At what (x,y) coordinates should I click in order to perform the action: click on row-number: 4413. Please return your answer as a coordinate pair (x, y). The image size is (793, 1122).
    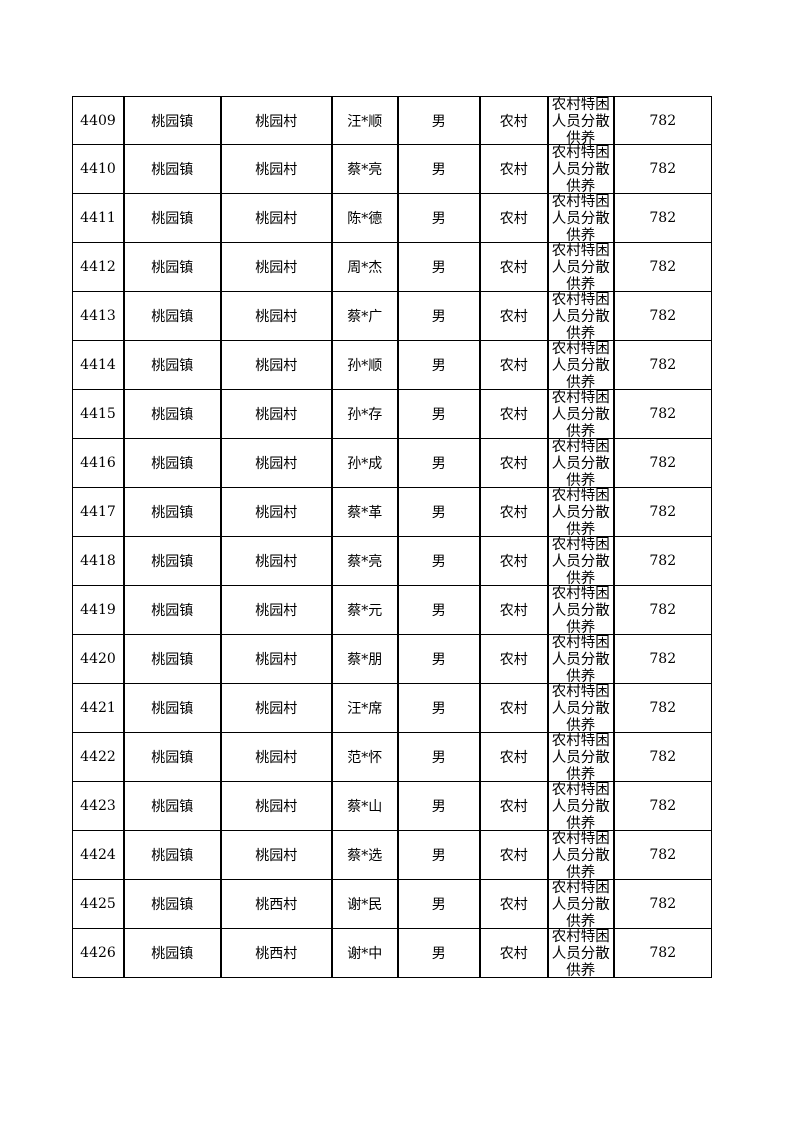
    Looking at the image, I should click on (98, 316).